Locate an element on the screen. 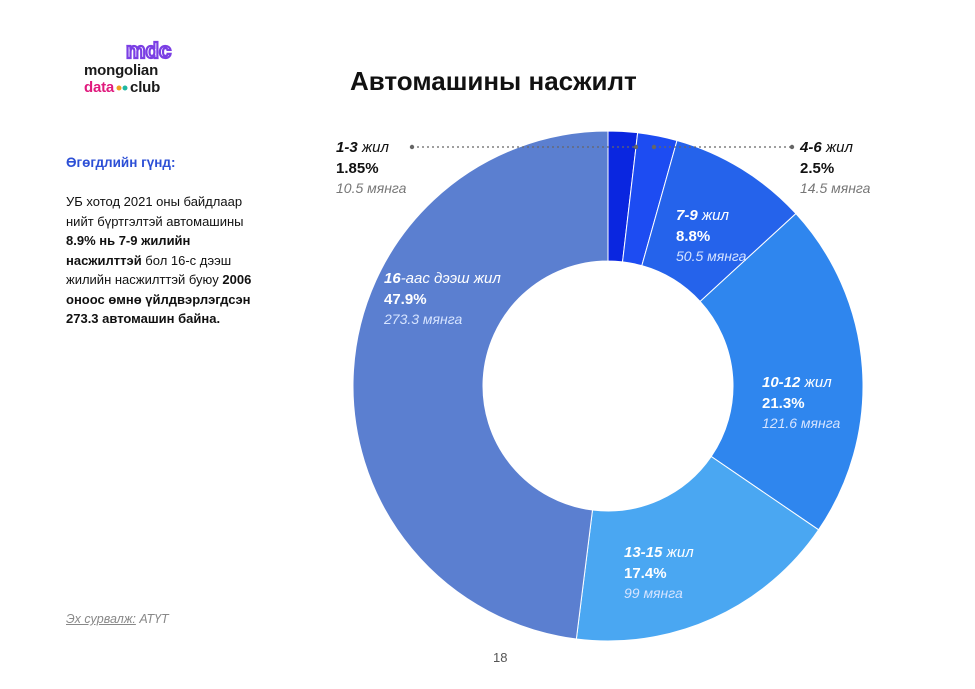 The width and height of the screenshot is (975, 689). logo-line-mongolian: mongolian is located at coordinates (121, 70).